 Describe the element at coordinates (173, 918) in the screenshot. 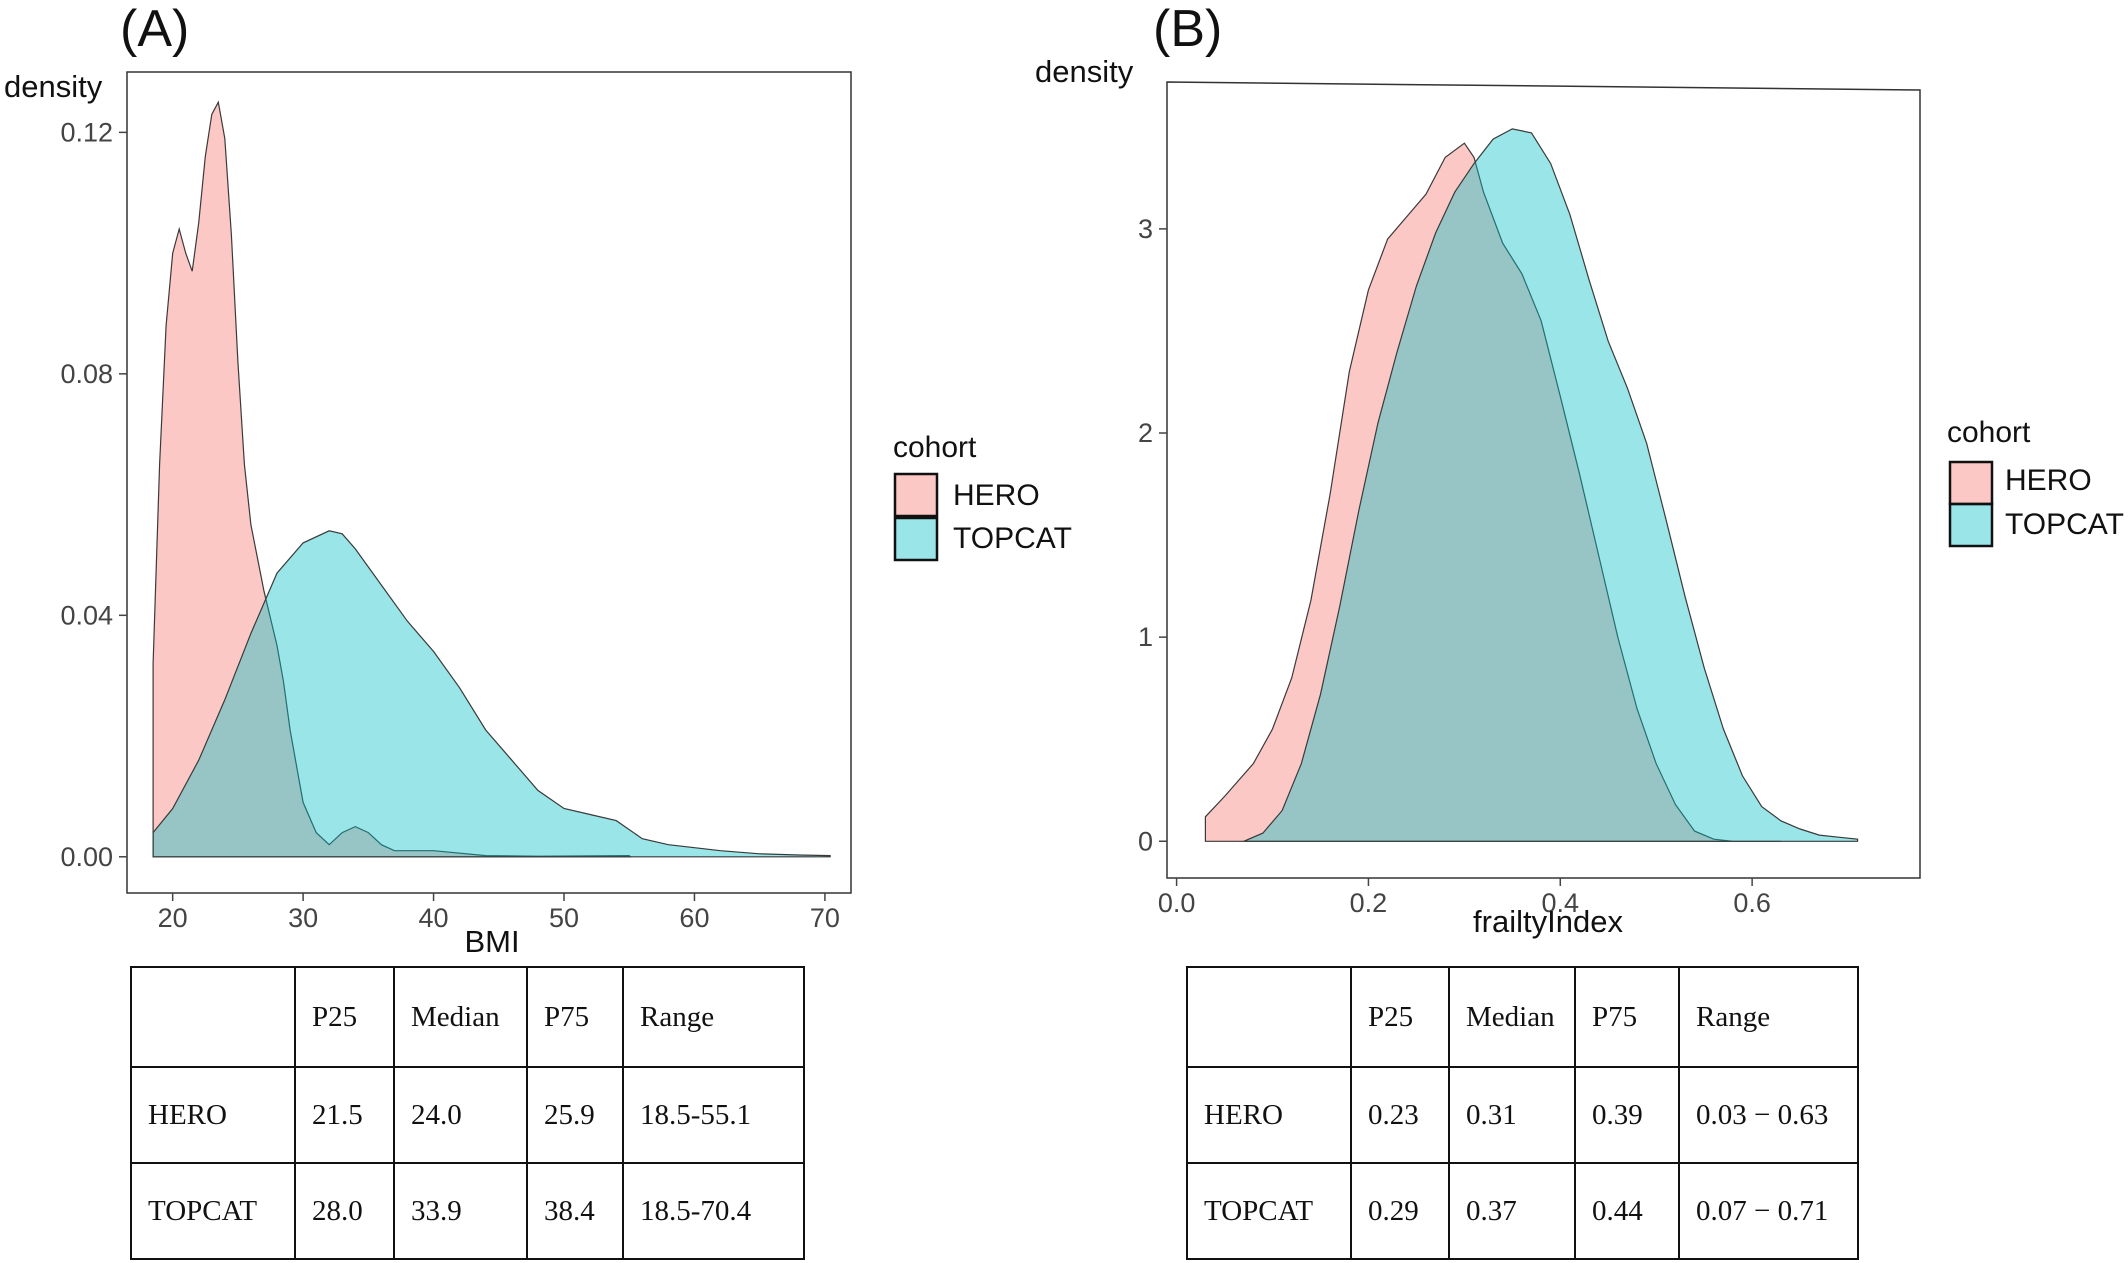

I see `x-tick-label: 20` at that location.